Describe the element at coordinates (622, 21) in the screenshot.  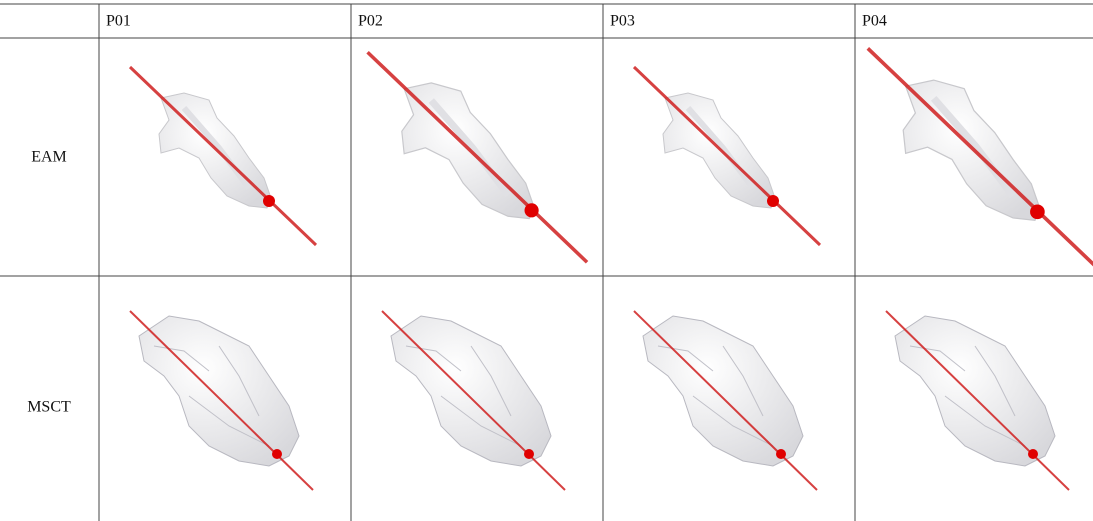
I see `column-header: P03` at that location.